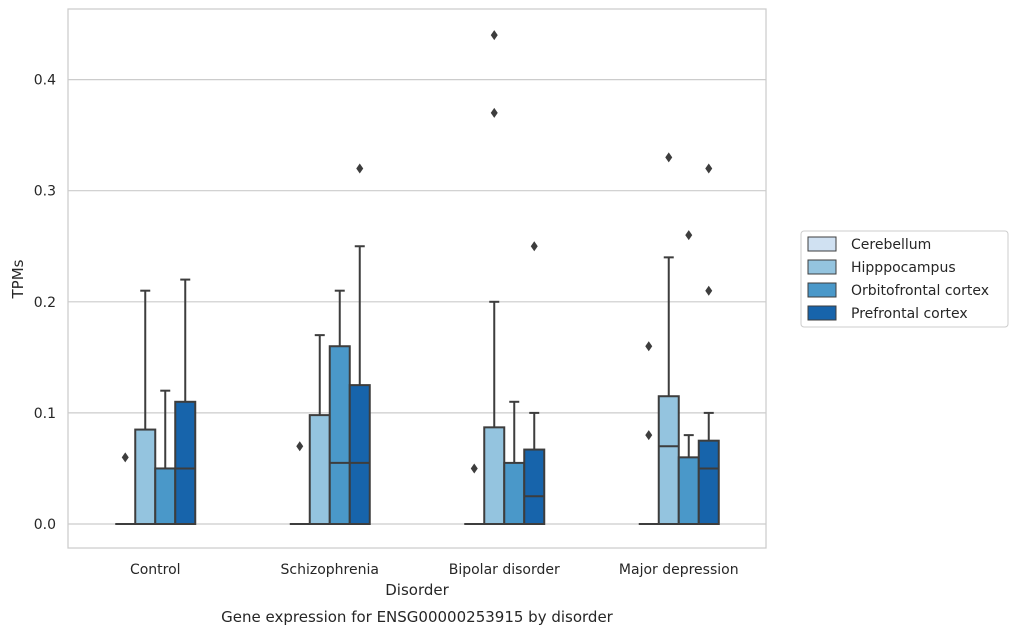 Image resolution: width=1018 pixels, height=634 pixels. I want to click on legend-label-2: Orbitofrontal cortex, so click(920, 291).